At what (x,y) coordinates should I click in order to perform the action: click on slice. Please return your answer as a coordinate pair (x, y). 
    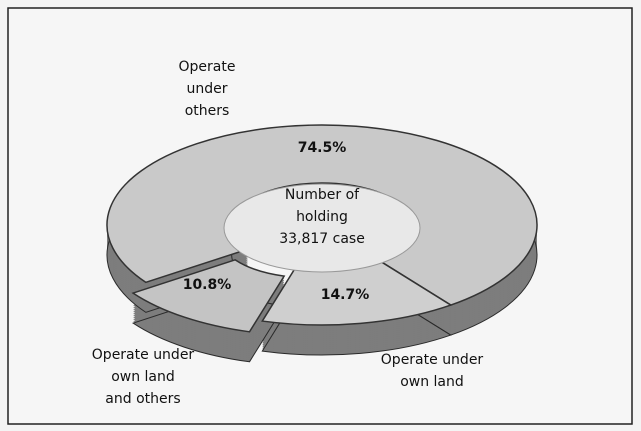
    Looking at the image, I should click on (208, 296).